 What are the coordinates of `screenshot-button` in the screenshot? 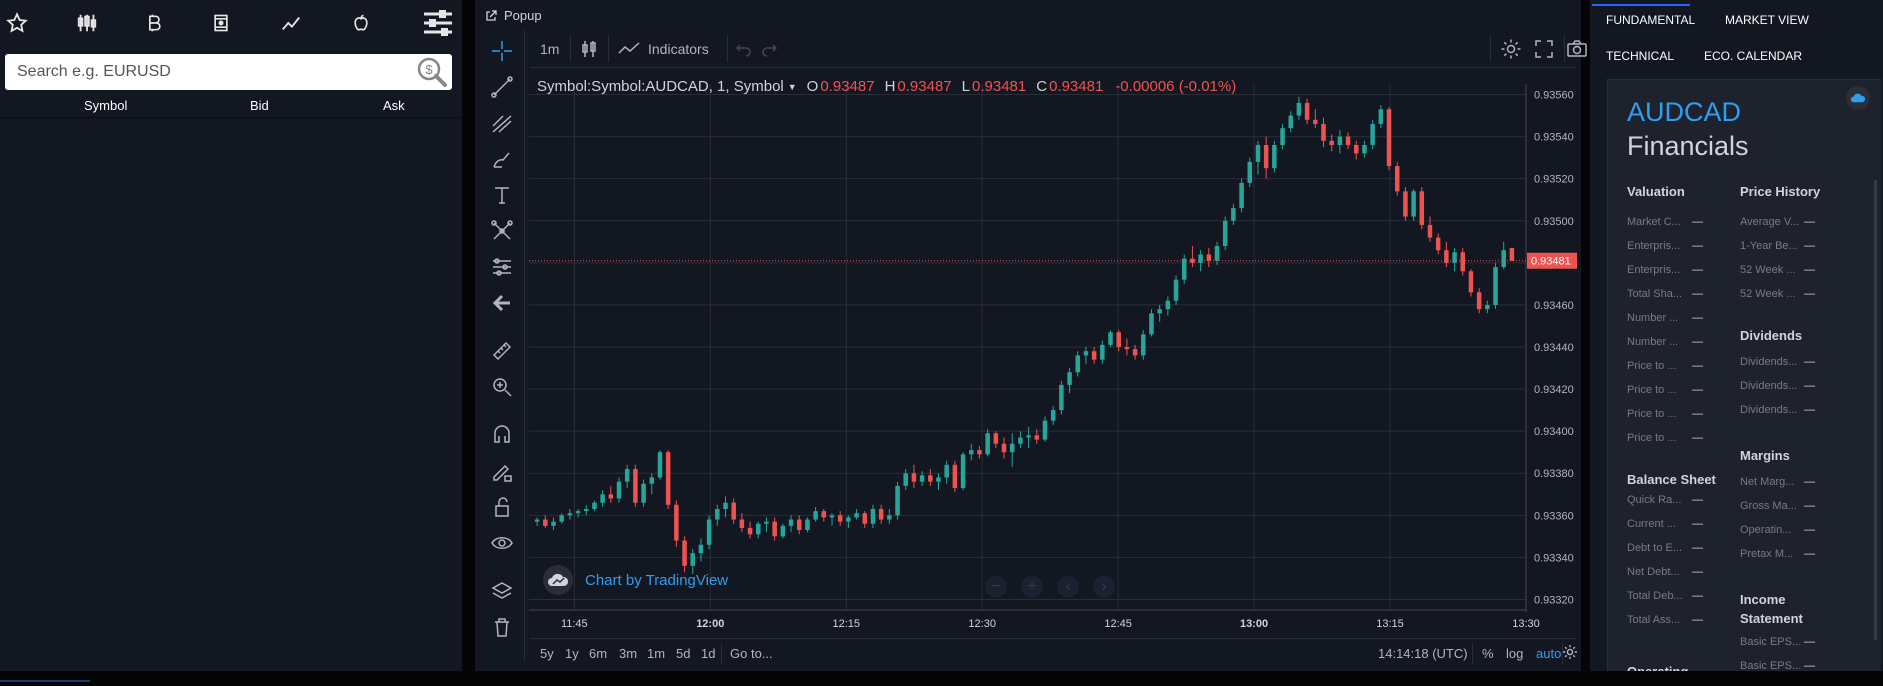 It's located at (1577, 49).